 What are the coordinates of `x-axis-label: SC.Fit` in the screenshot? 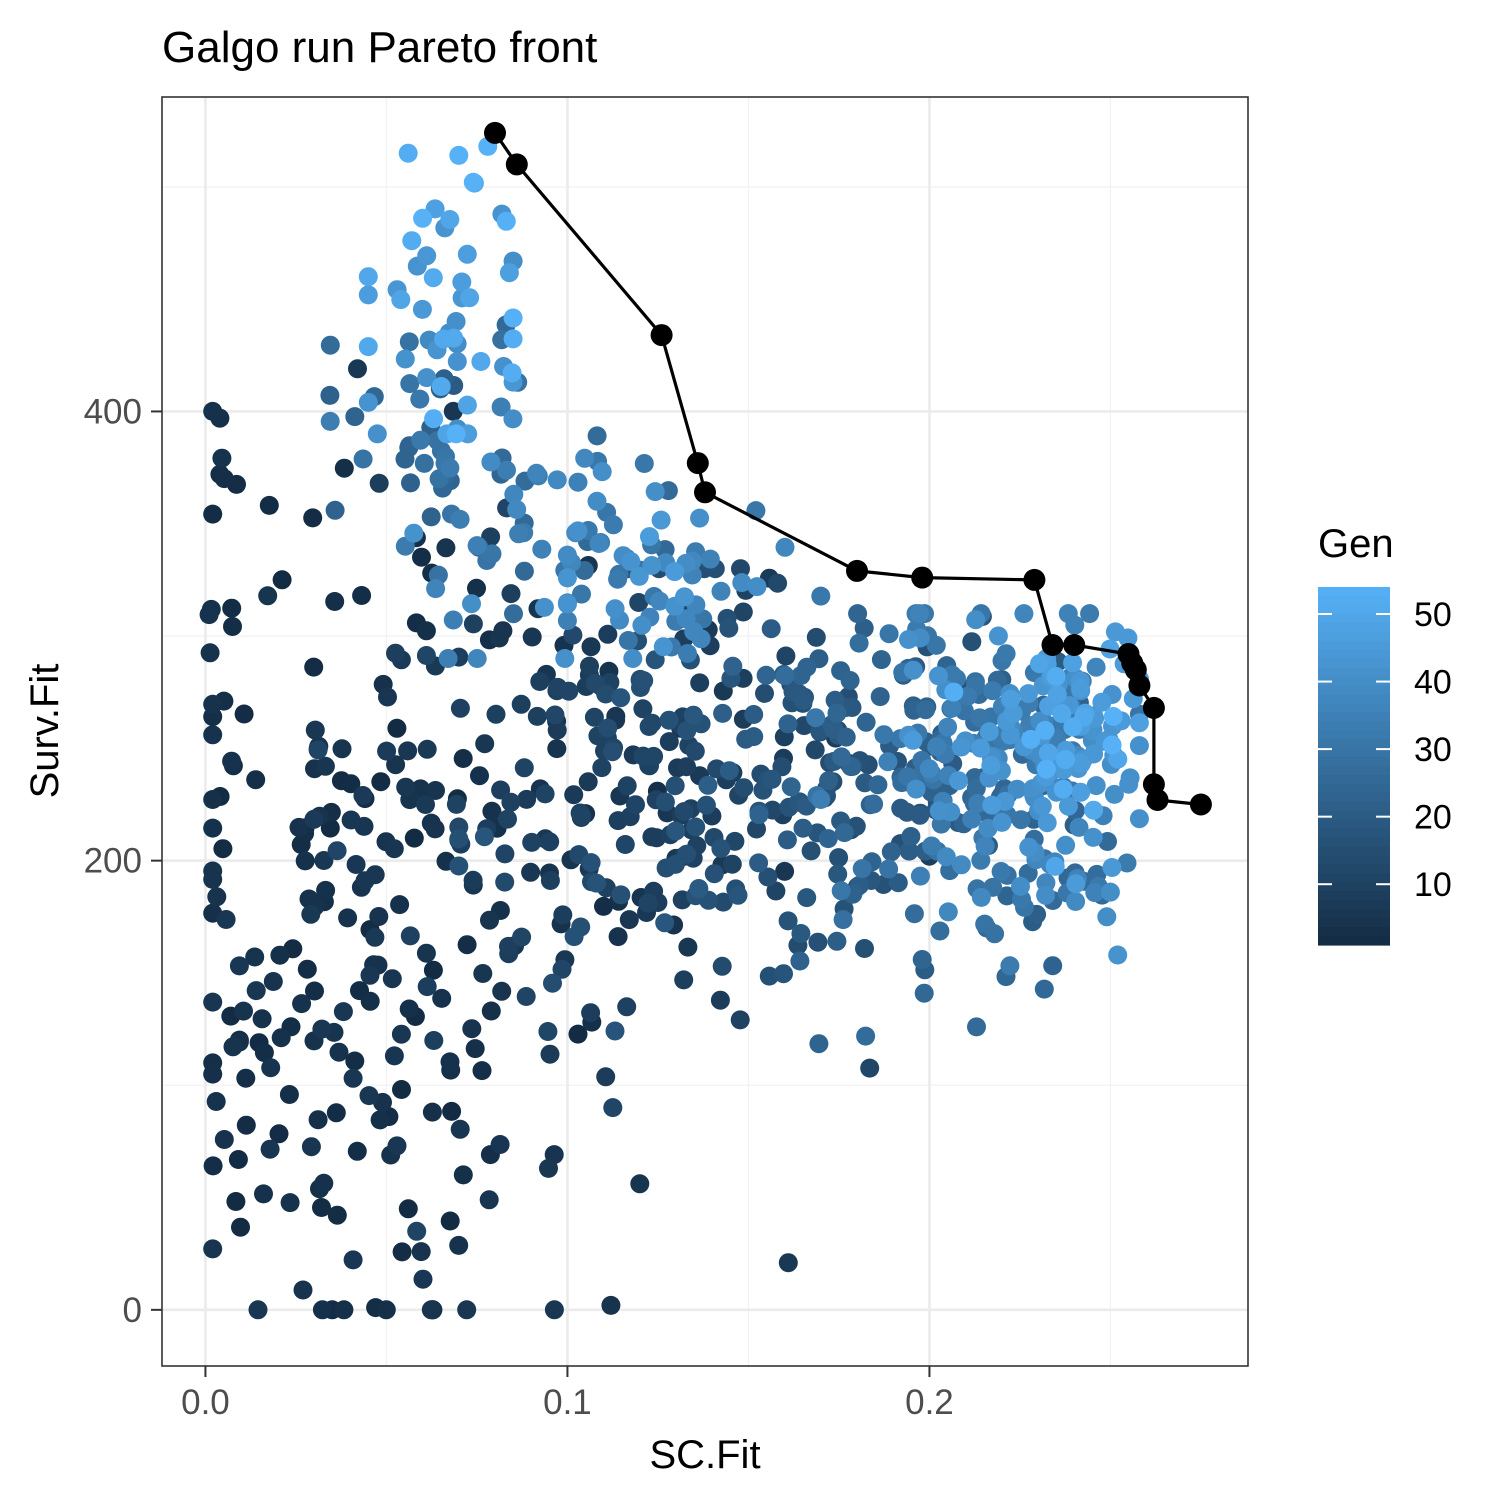 It's located at (704, 1455).